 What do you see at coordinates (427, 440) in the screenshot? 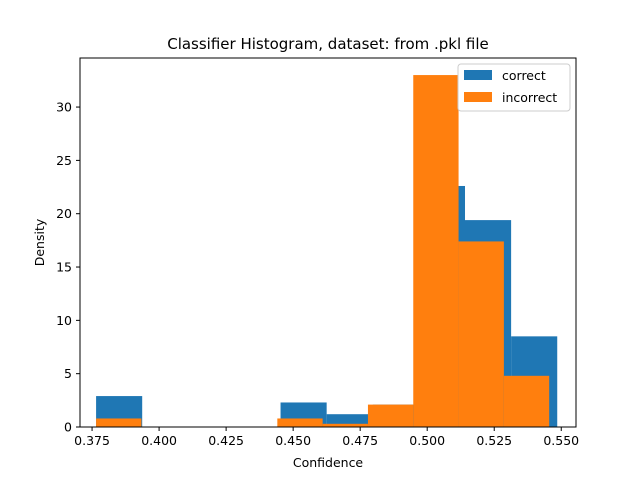
I see `x-tick-label: 0.500` at bounding box center [427, 440].